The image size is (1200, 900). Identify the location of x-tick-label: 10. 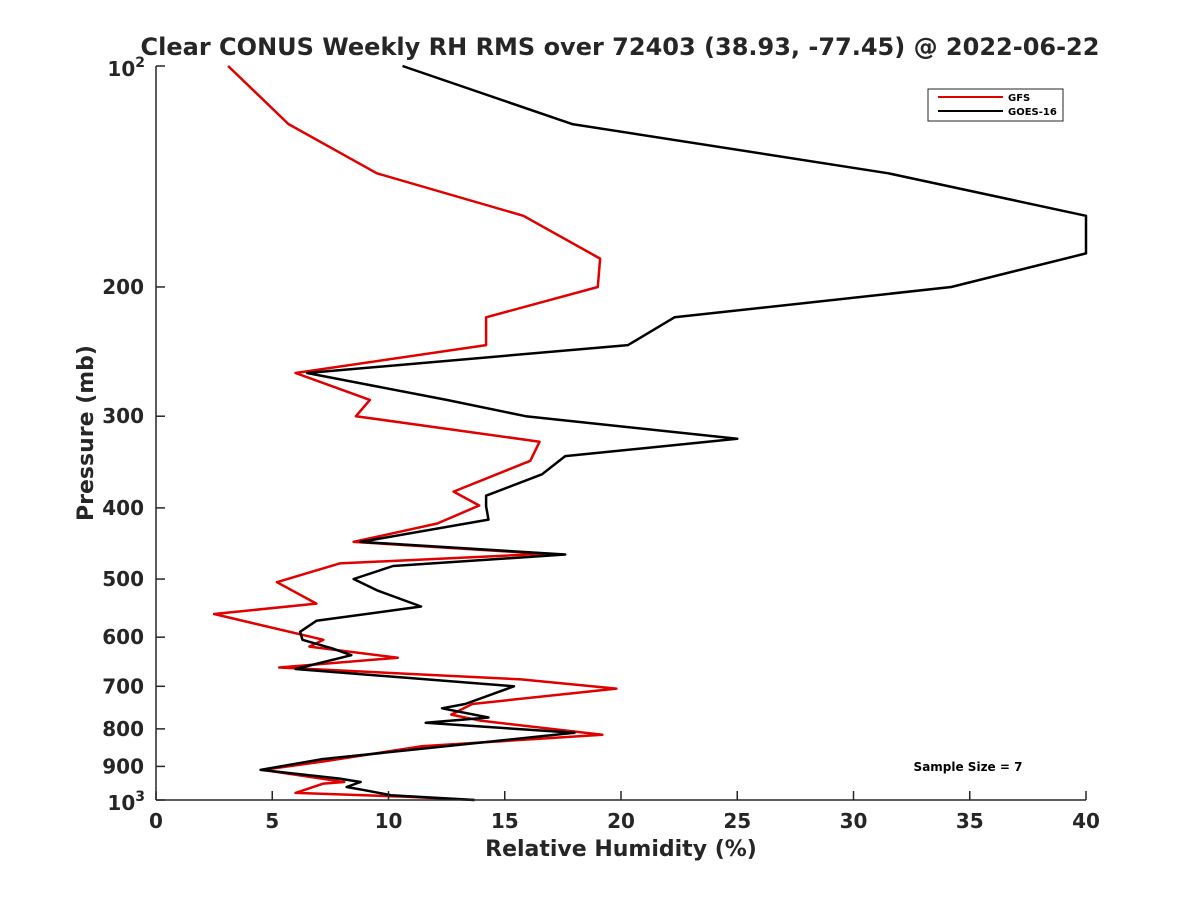
(389, 821).